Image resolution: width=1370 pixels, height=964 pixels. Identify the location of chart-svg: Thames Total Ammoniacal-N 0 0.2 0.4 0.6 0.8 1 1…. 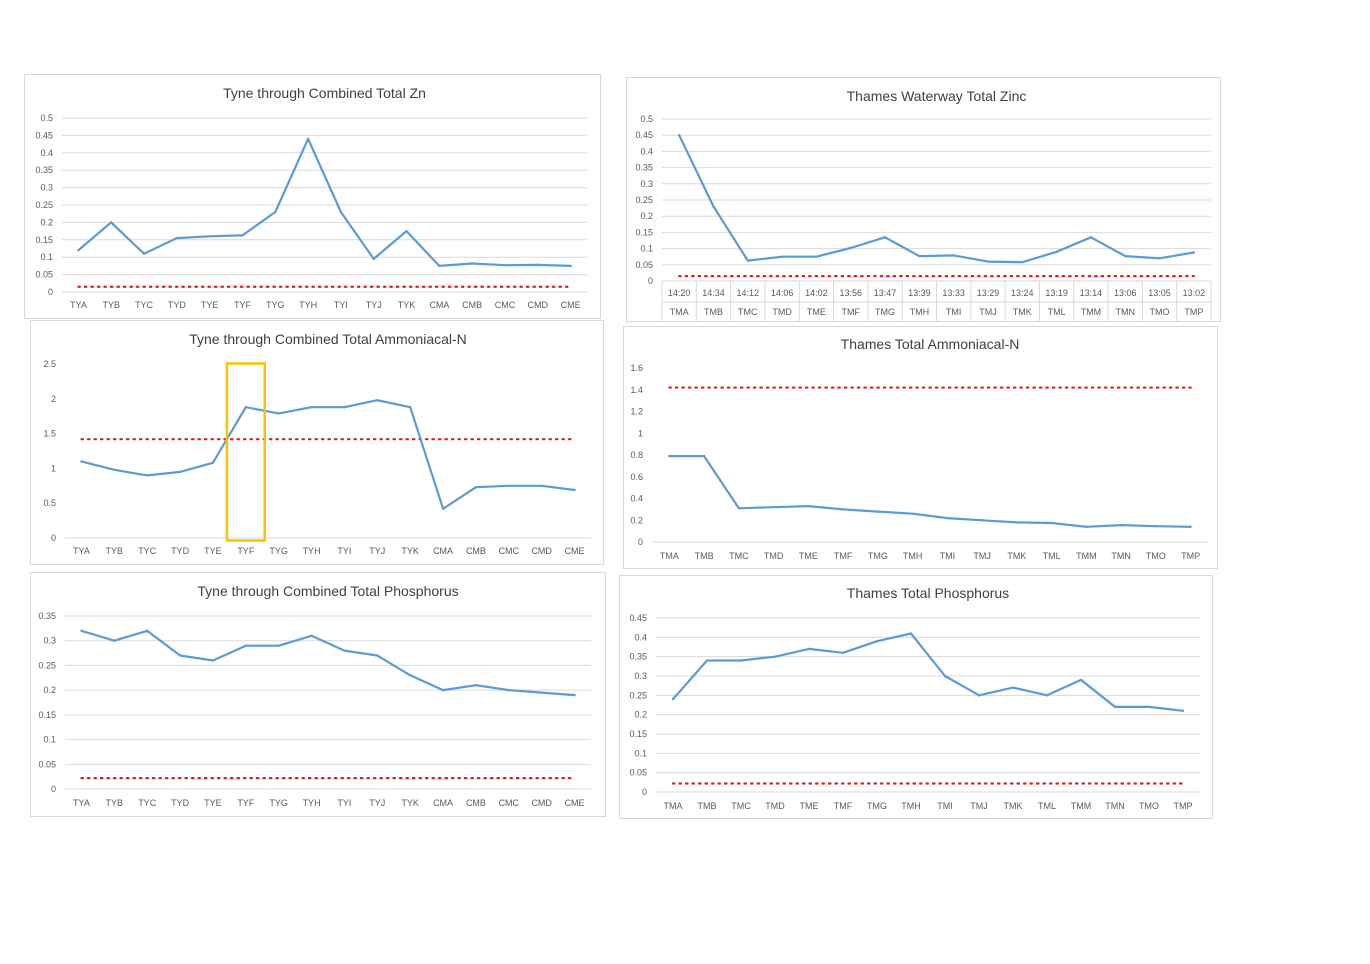
(919, 448).